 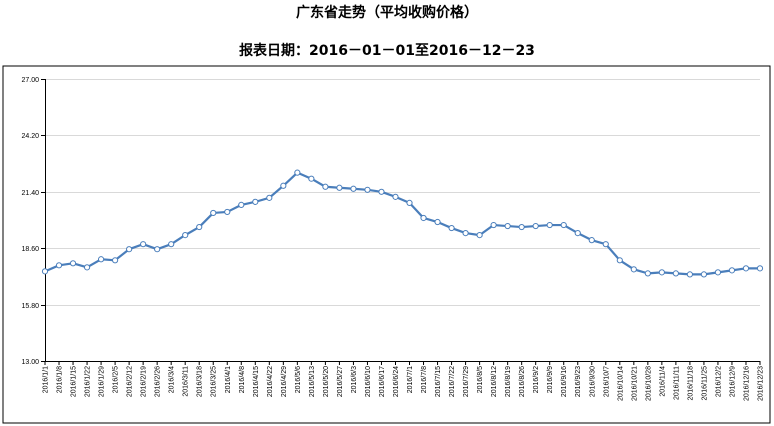 I want to click on x-tick-label: 2016/2/5, so click(x=116, y=379).